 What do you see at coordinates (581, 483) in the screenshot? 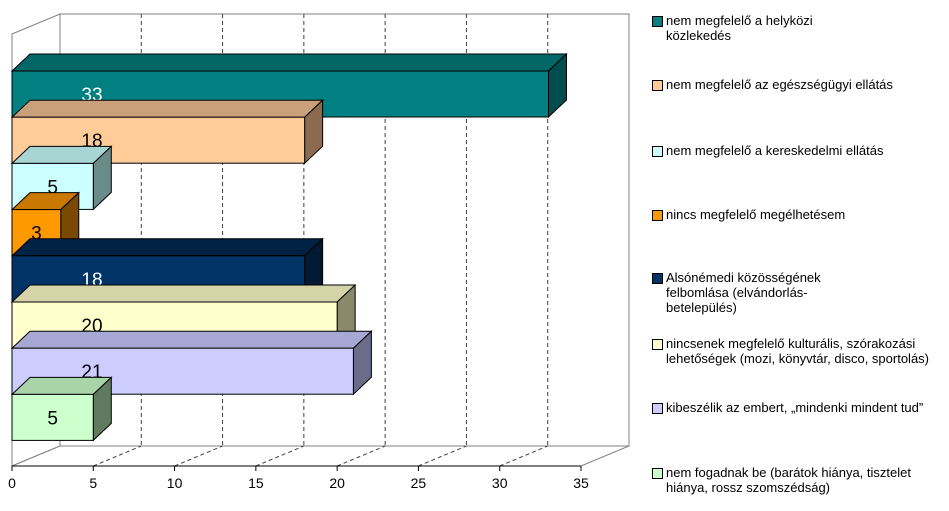
I see `x-tick-label-35: 35` at bounding box center [581, 483].